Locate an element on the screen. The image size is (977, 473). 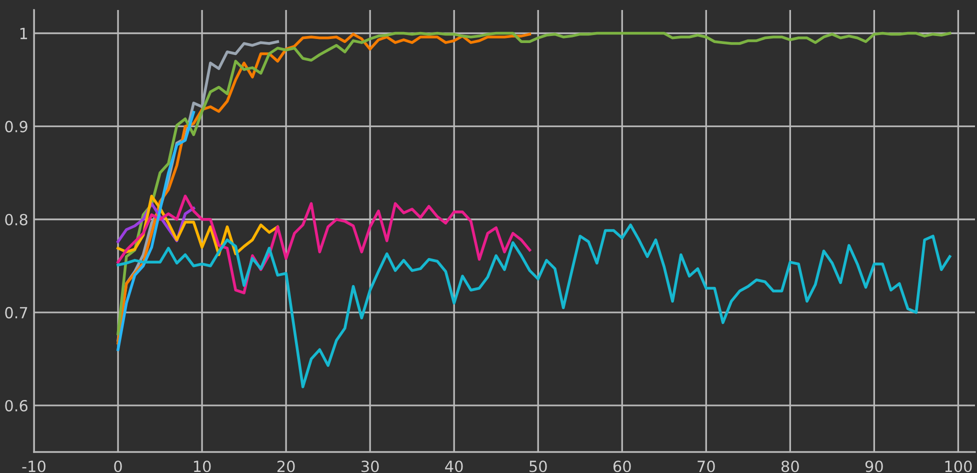
x-tick-label: 40 is located at coordinates (454, 466).